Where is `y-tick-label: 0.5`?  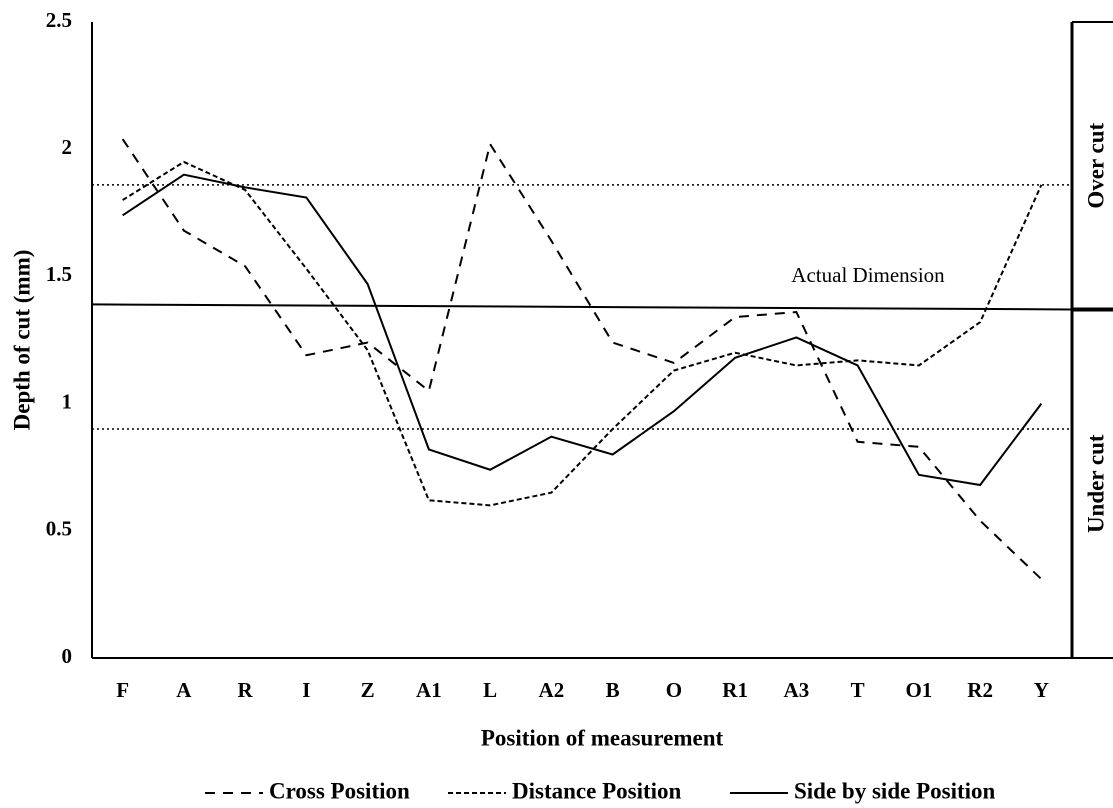 y-tick-label: 0.5 is located at coordinates (59, 529).